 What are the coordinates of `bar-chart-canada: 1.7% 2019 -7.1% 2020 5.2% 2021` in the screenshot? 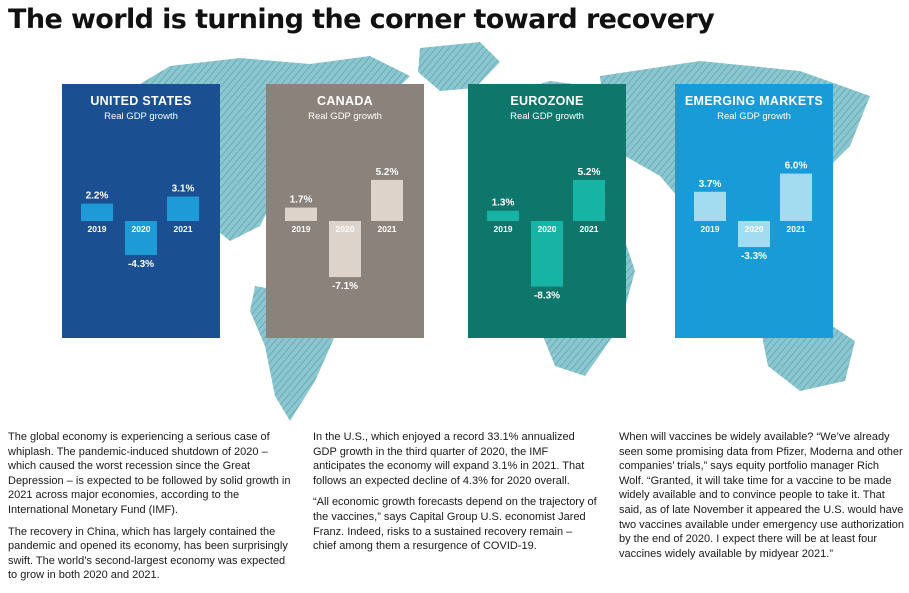 It's located at (344, 229).